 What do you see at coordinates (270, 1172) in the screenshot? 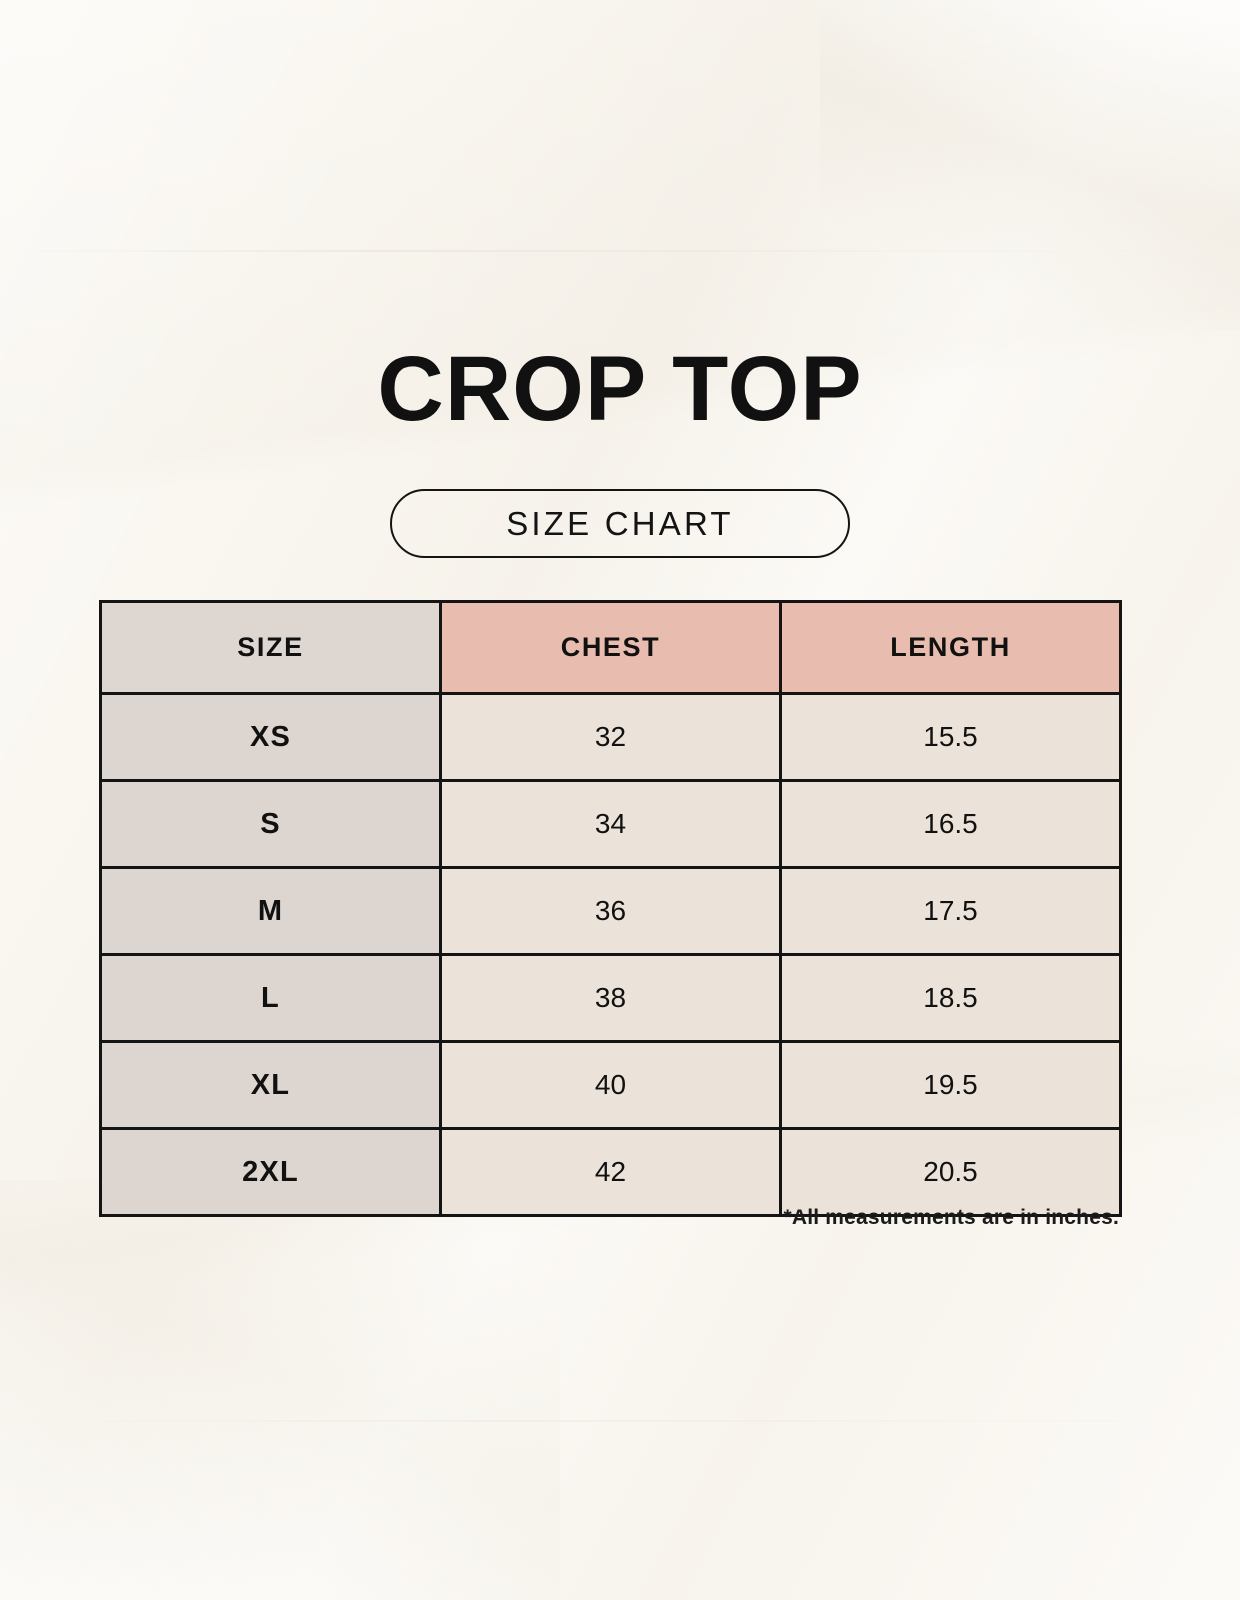
I see `cell-size: 2XL` at bounding box center [270, 1172].